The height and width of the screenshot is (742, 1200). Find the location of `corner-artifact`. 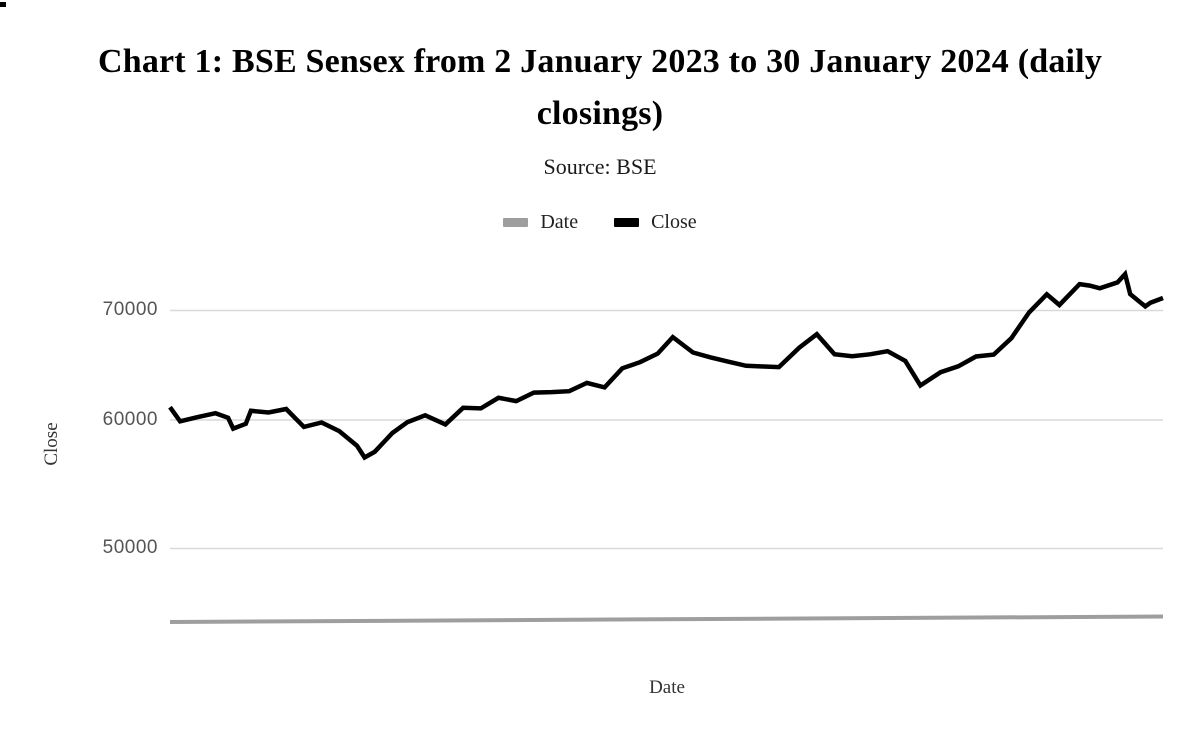

corner-artifact is located at coordinates (3, 4).